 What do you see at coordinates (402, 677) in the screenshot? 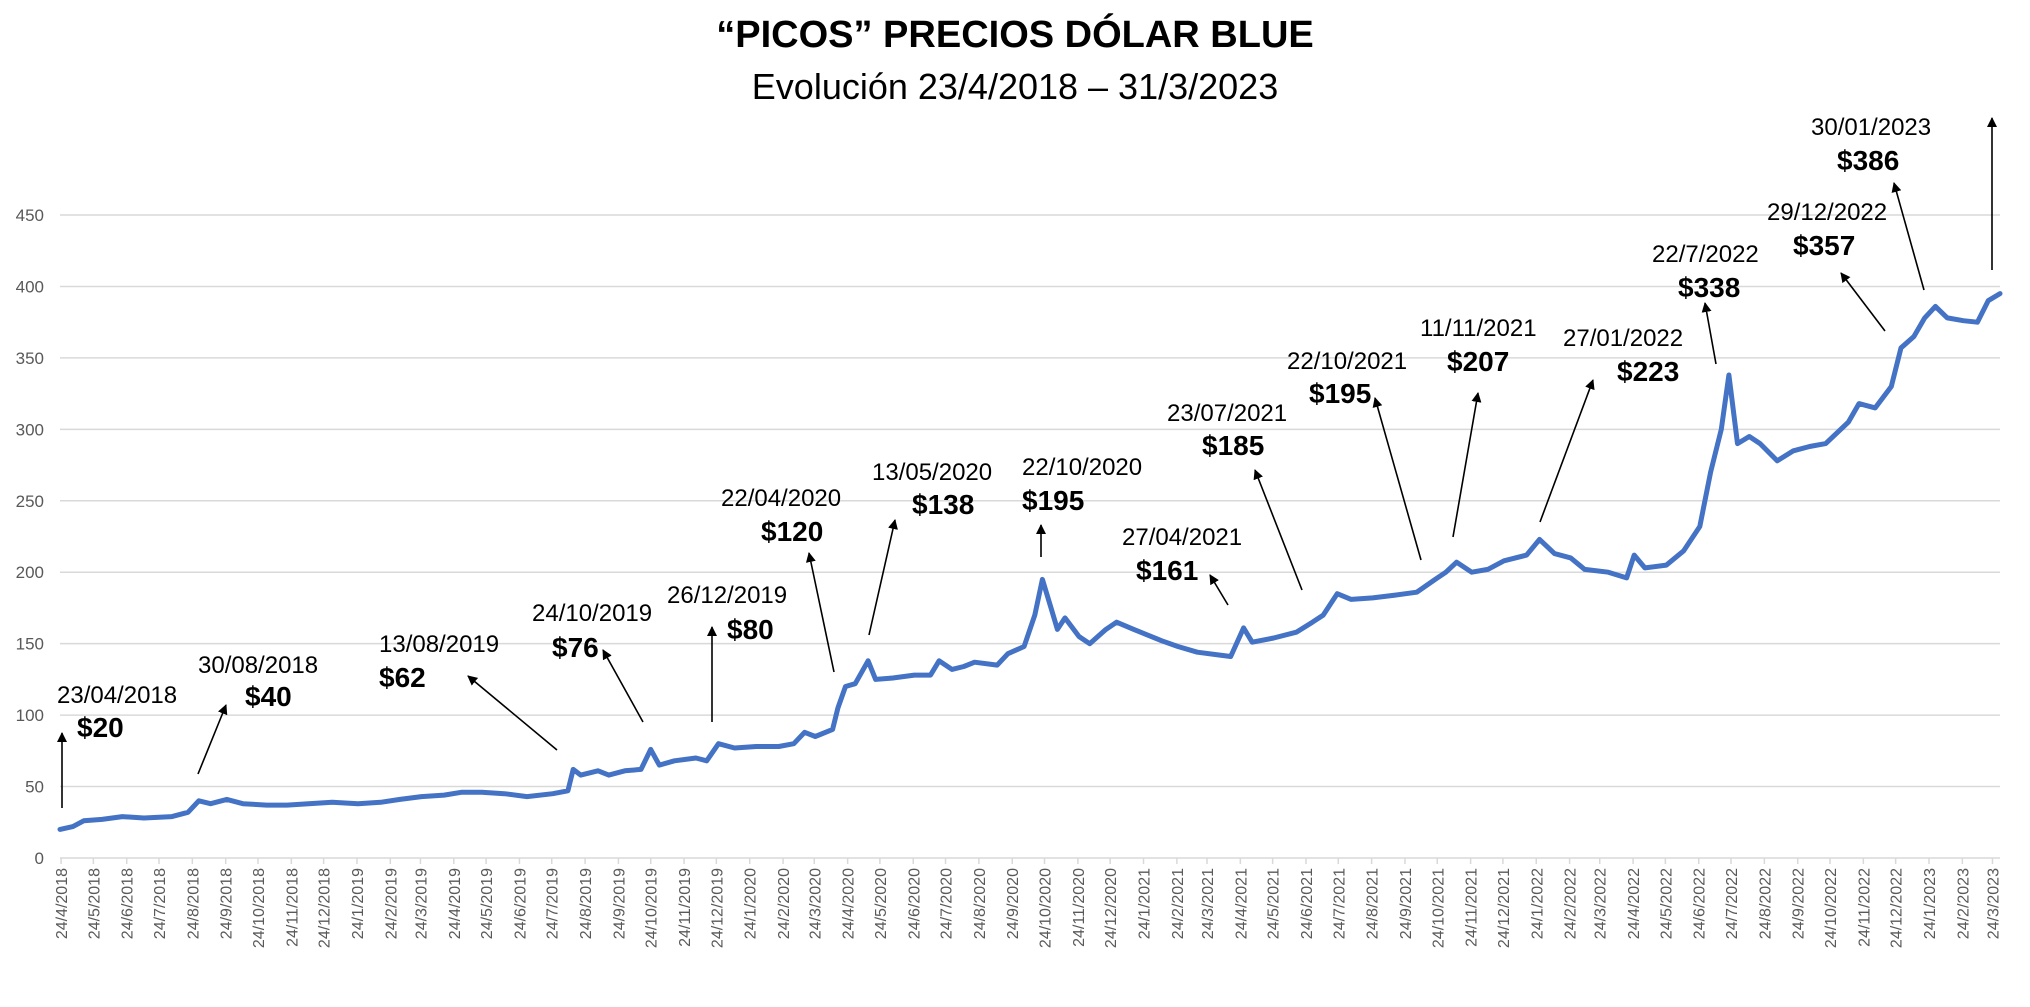
I see `annotation-value: $62` at bounding box center [402, 677].